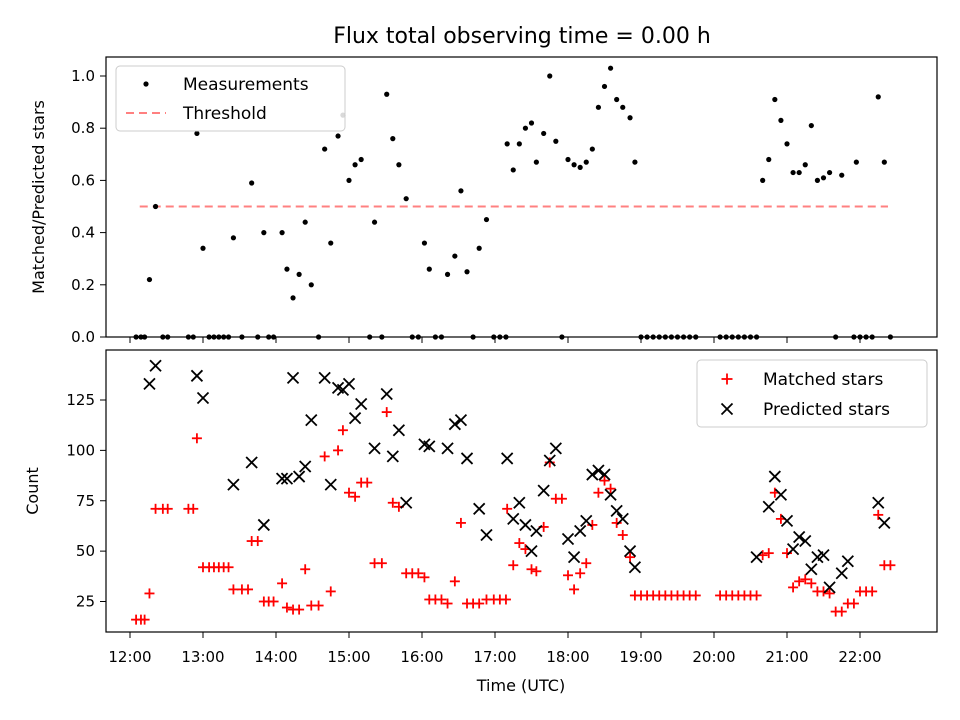  What do you see at coordinates (859, 657) in the screenshot?
I see `bottom-x-tick-label: 22:00` at bounding box center [859, 657].